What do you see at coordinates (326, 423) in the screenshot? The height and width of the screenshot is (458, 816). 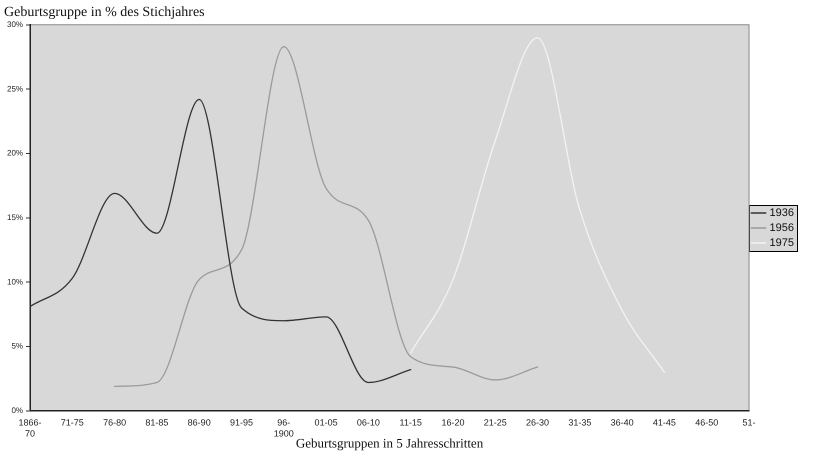 I see `x-tick-label: 01-05` at bounding box center [326, 423].